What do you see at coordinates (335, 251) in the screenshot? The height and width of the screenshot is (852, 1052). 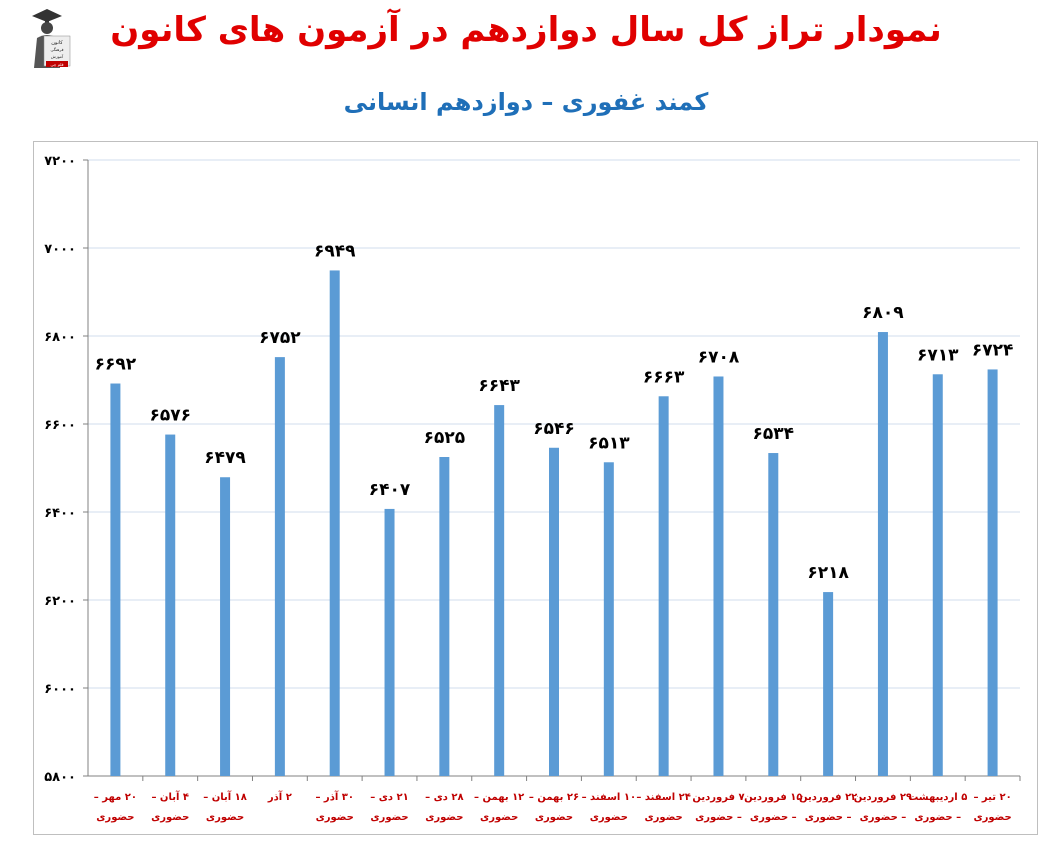 I see `data-label: ۶۹۴۹` at bounding box center [335, 251].